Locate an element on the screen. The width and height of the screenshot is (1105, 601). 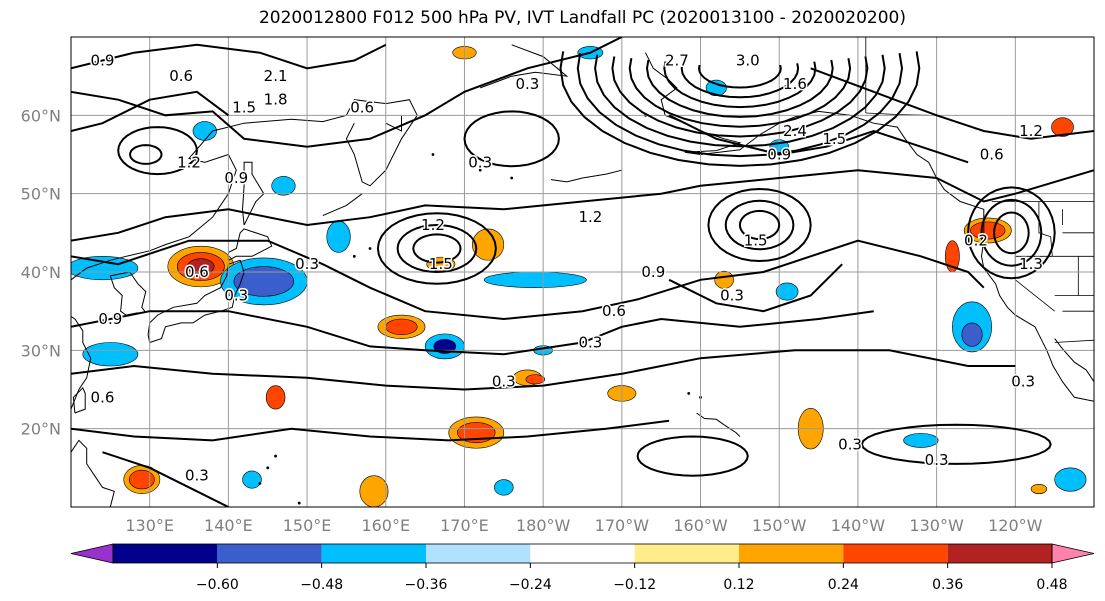
latitude-label: 20°N is located at coordinates (41, 429).